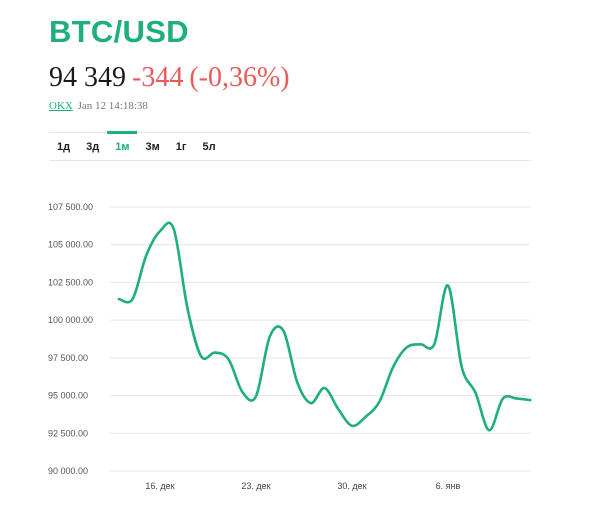 Image resolution: width=591 pixels, height=519 pixels. Describe the element at coordinates (122, 146) in the screenshot. I see `tab-1m: 1м` at that location.